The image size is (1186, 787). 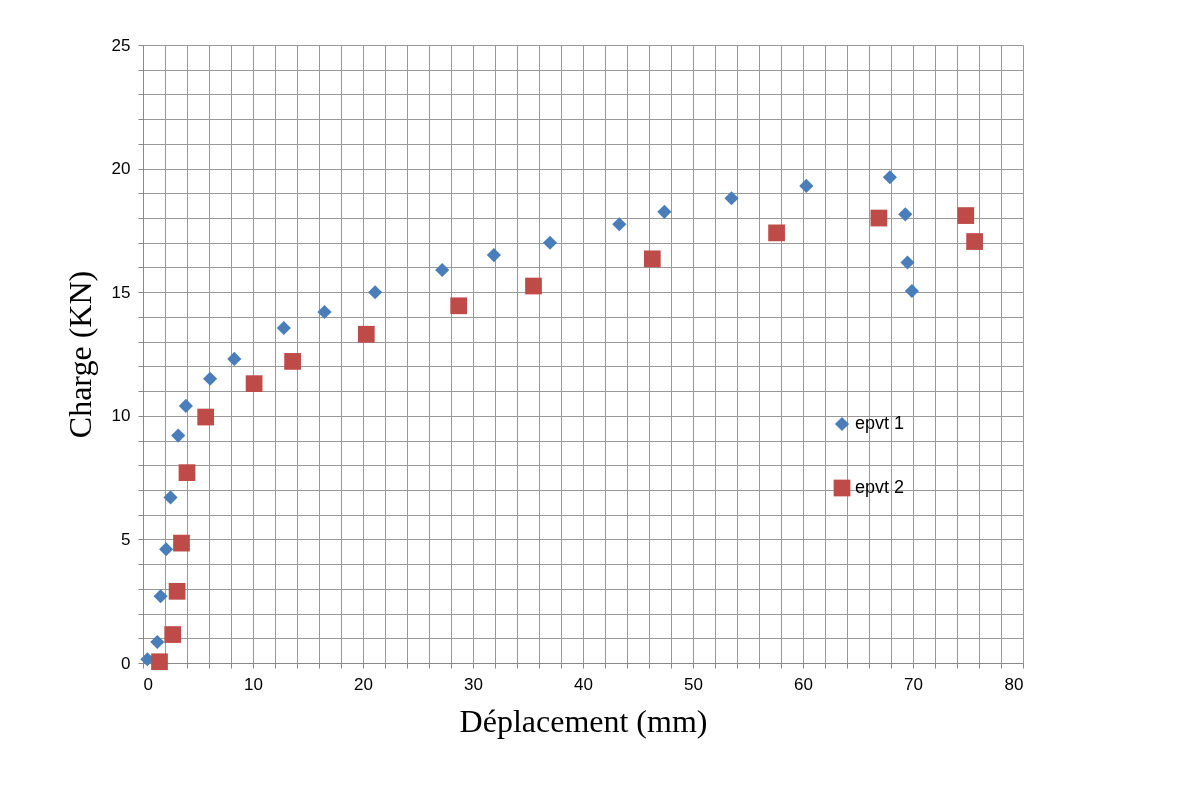 What do you see at coordinates (148, 684) in the screenshot?
I see `x-tick-label: 0` at bounding box center [148, 684].